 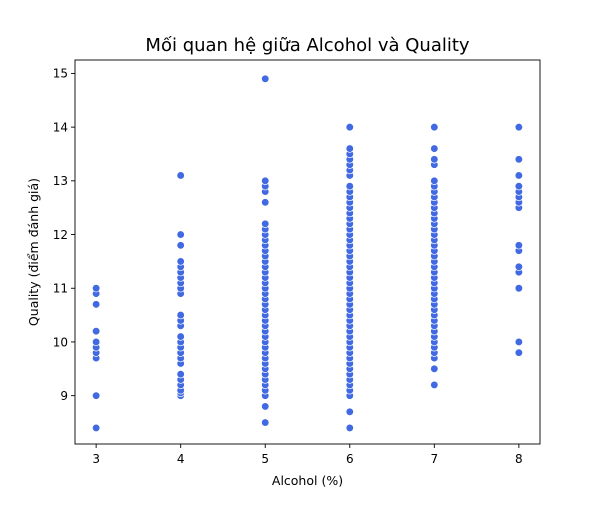 What do you see at coordinates (96, 459) in the screenshot?
I see `x-tick-label: 3` at bounding box center [96, 459].